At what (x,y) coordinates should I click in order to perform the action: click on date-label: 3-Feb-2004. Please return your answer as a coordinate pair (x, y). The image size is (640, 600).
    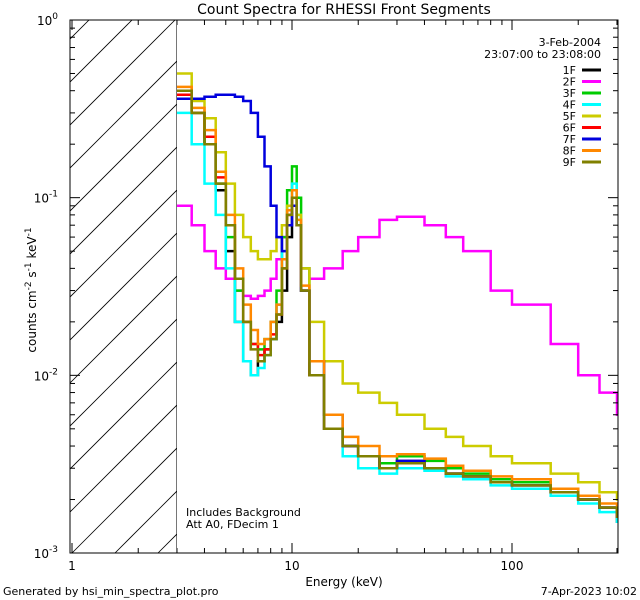
    Looking at the image, I should click on (570, 42).